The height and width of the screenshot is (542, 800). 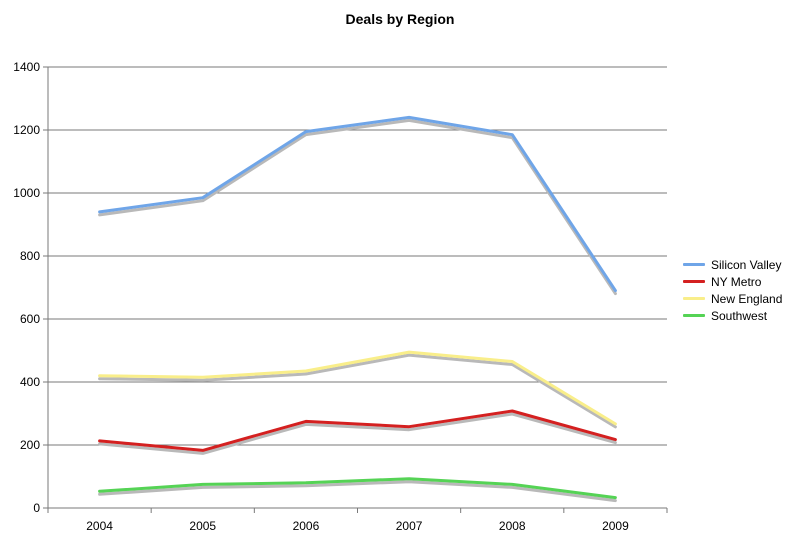 I want to click on x-tick-label: 2006, so click(x=306, y=526).